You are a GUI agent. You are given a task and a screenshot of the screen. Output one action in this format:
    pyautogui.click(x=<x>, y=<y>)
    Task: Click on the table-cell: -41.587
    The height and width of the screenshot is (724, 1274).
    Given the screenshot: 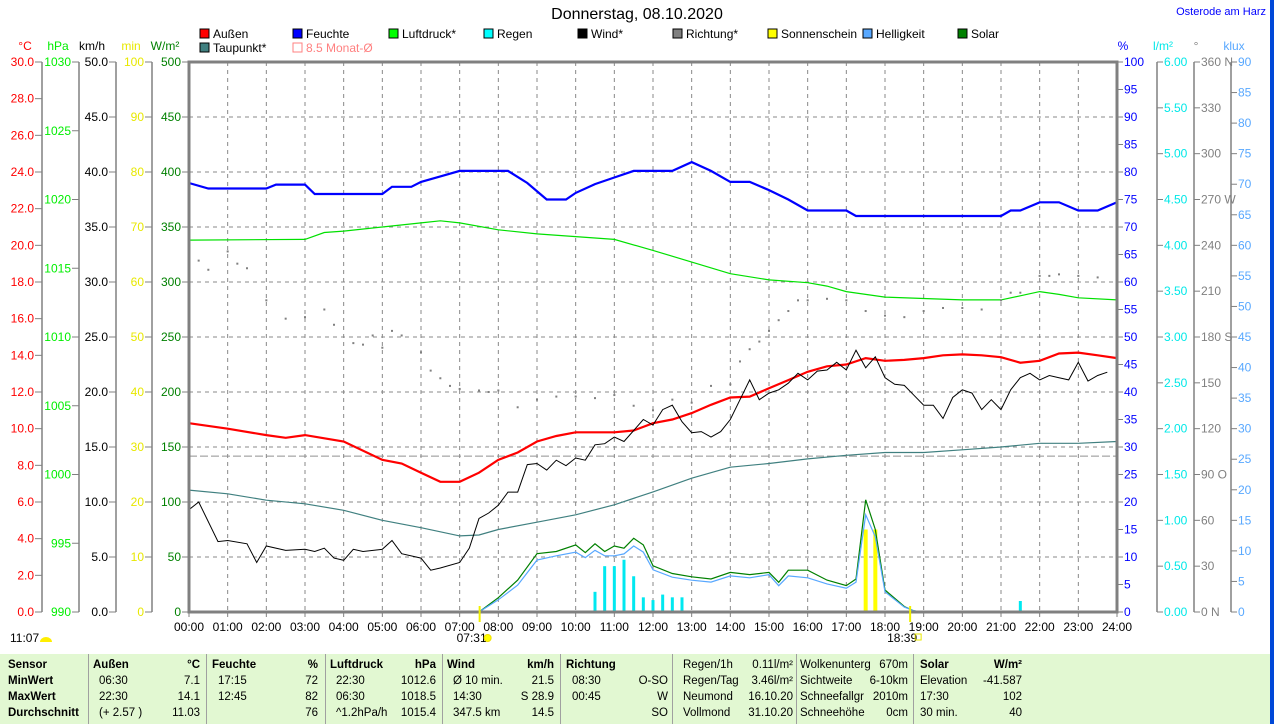 What is the action you would take?
    pyautogui.click(x=1002, y=681)
    